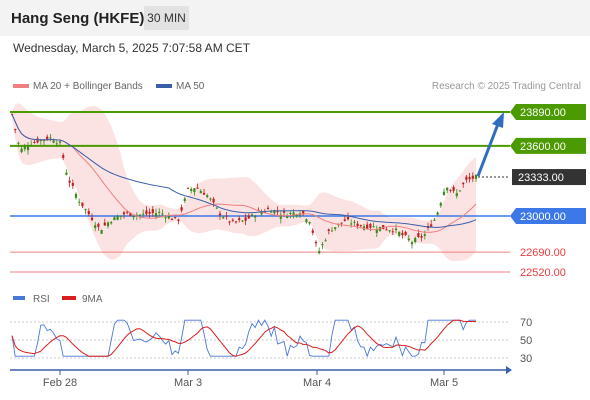 Image resolution: width=590 pixels, height=400 pixels. What do you see at coordinates (541, 178) in the screenshot?
I see `current-price-label: 23333.00` at bounding box center [541, 178].